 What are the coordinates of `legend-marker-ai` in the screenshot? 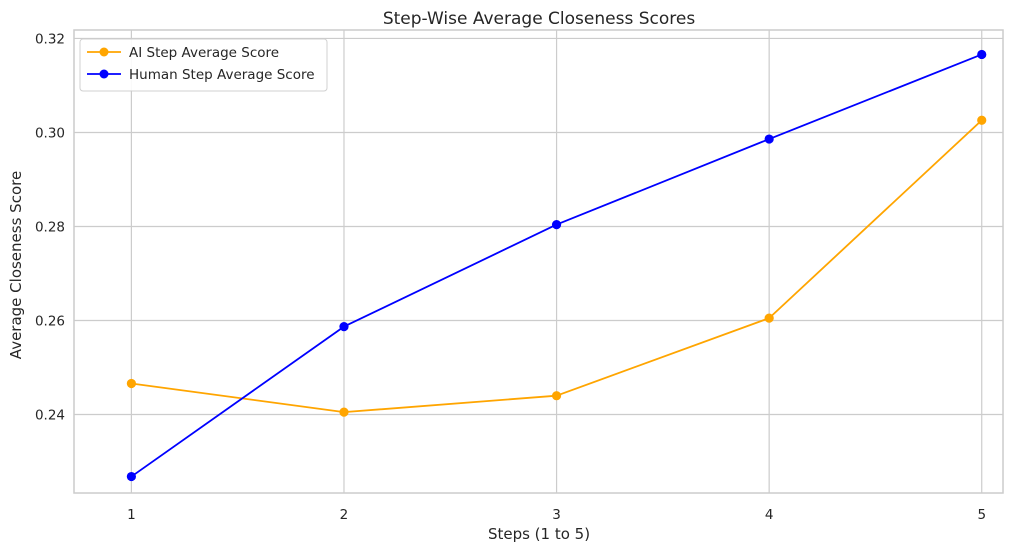 It's located at (104, 52).